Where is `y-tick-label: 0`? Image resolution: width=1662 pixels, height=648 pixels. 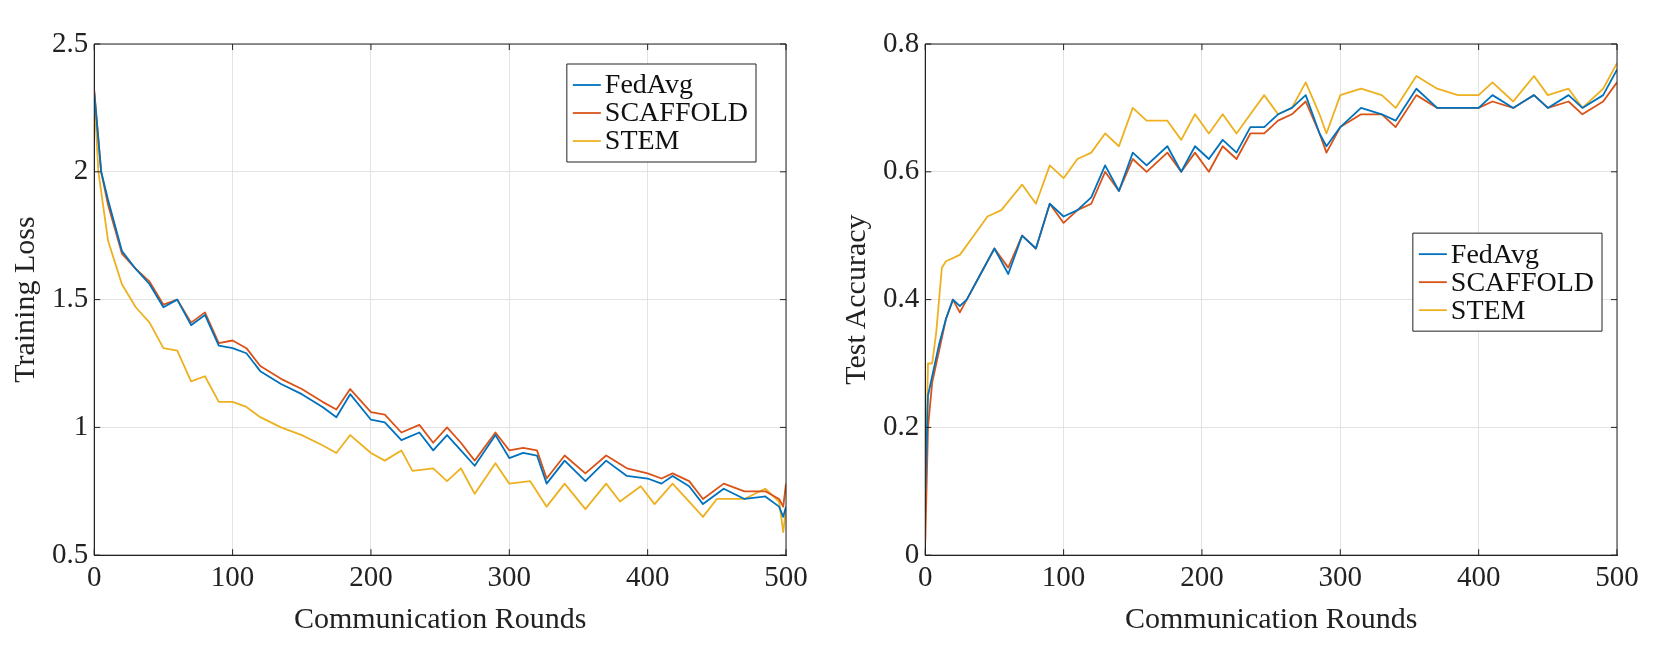 y-tick-label: 0 is located at coordinates (912, 552).